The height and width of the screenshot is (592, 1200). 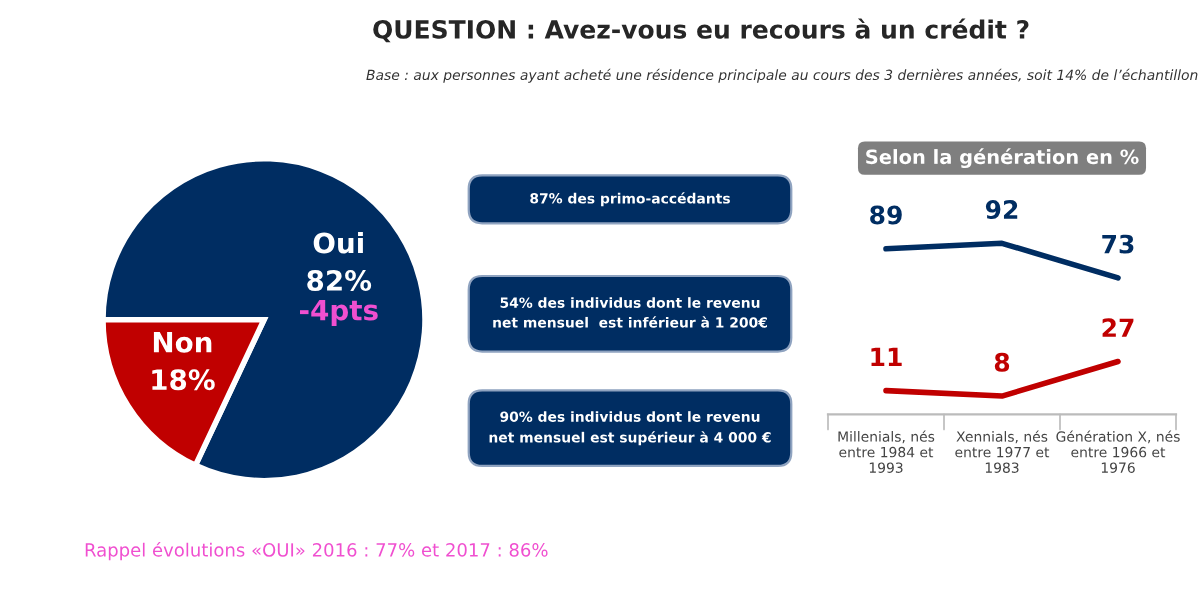 I want to click on text: -4pts, so click(x=339, y=312).